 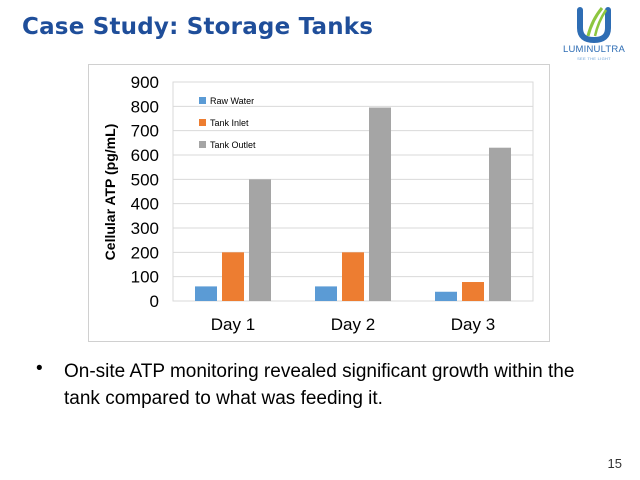 I want to click on page-number: 15, so click(x=614, y=463).